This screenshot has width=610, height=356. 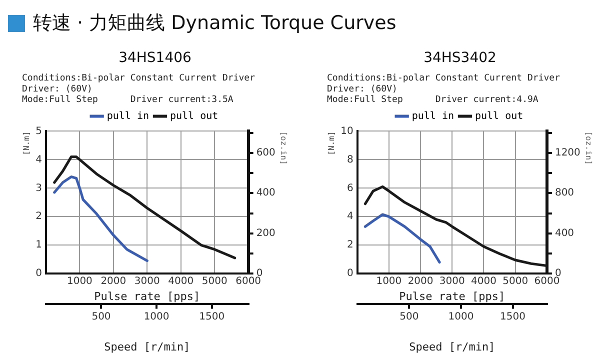 What do you see at coordinates (266, 233) in the screenshot?
I see `y2-tick-label: 200` at bounding box center [266, 233].